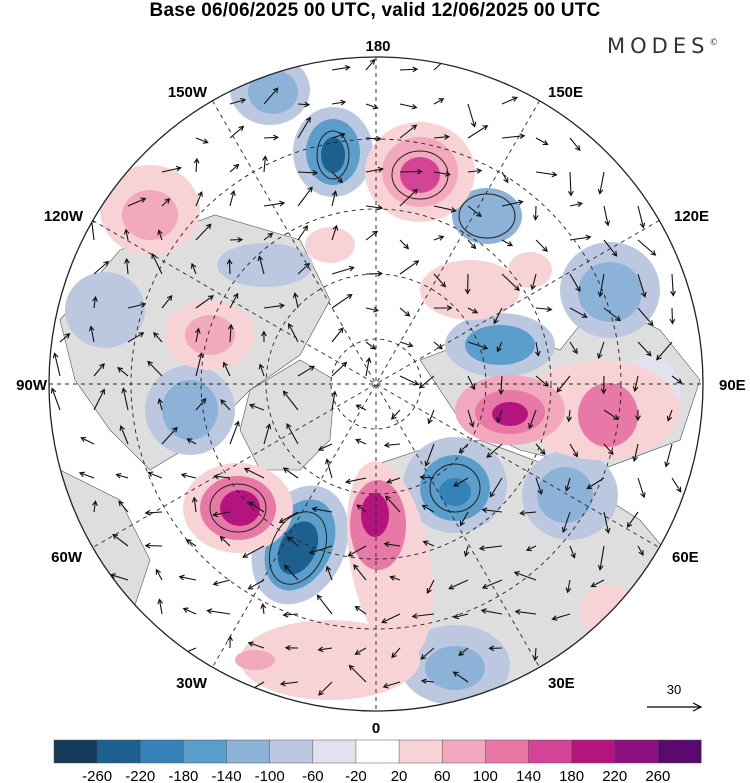 This screenshot has width=750, height=783. Describe the element at coordinates (270, 775) in the screenshot. I see `colorbar-tick-label: -100` at that location.